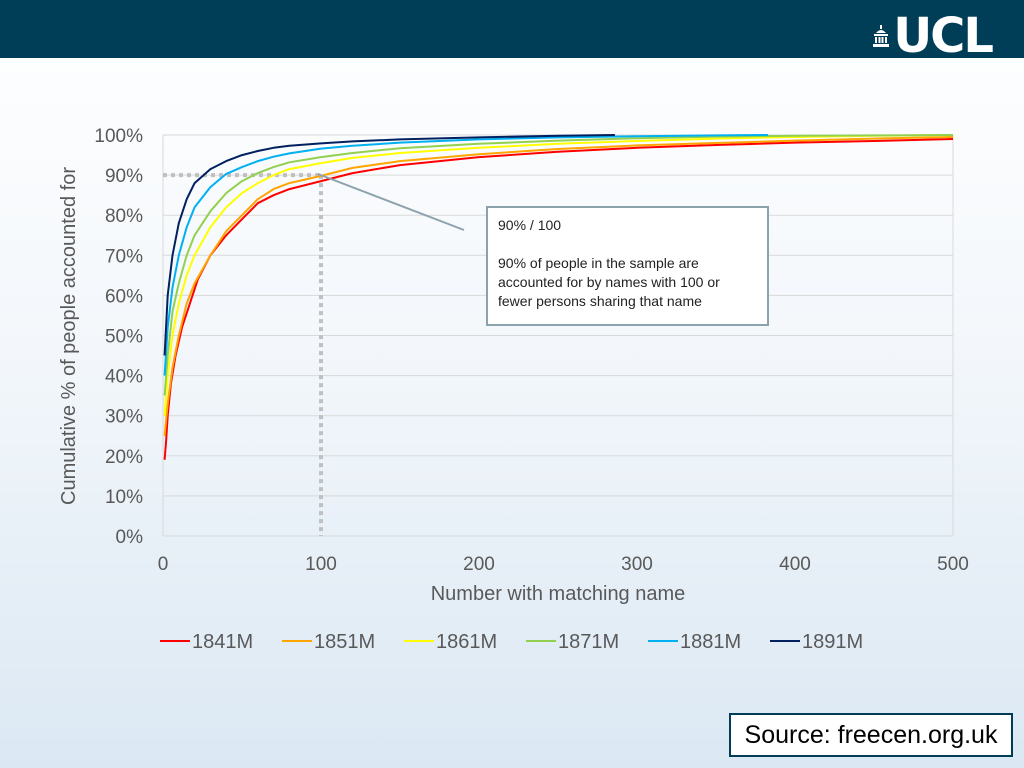 This screenshot has height=768, width=1024. What do you see at coordinates (511, 642) in the screenshot?
I see `legend: 1841M 1851M 1861M 1871M 1881M 1891M` at bounding box center [511, 642].